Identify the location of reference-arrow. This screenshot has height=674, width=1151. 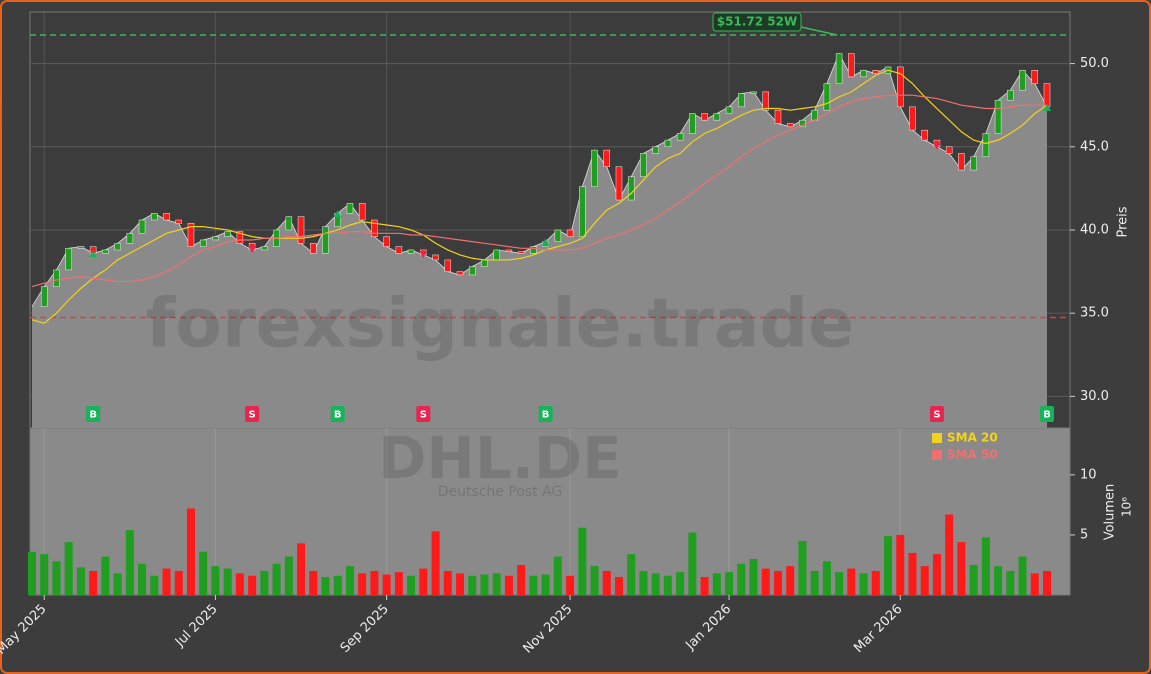
(819, 31).